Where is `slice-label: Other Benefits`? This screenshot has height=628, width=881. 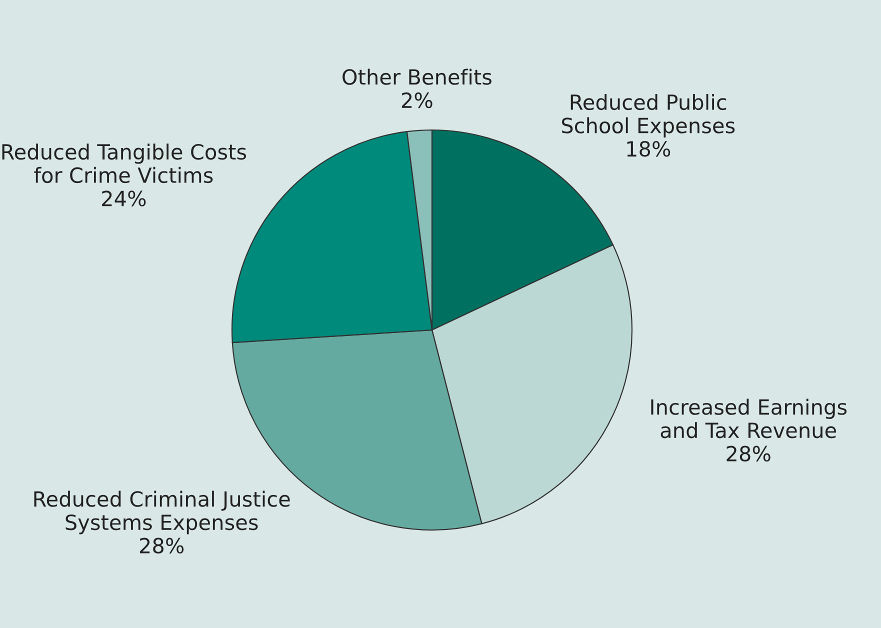 slice-label: Other Benefits is located at coordinates (417, 76).